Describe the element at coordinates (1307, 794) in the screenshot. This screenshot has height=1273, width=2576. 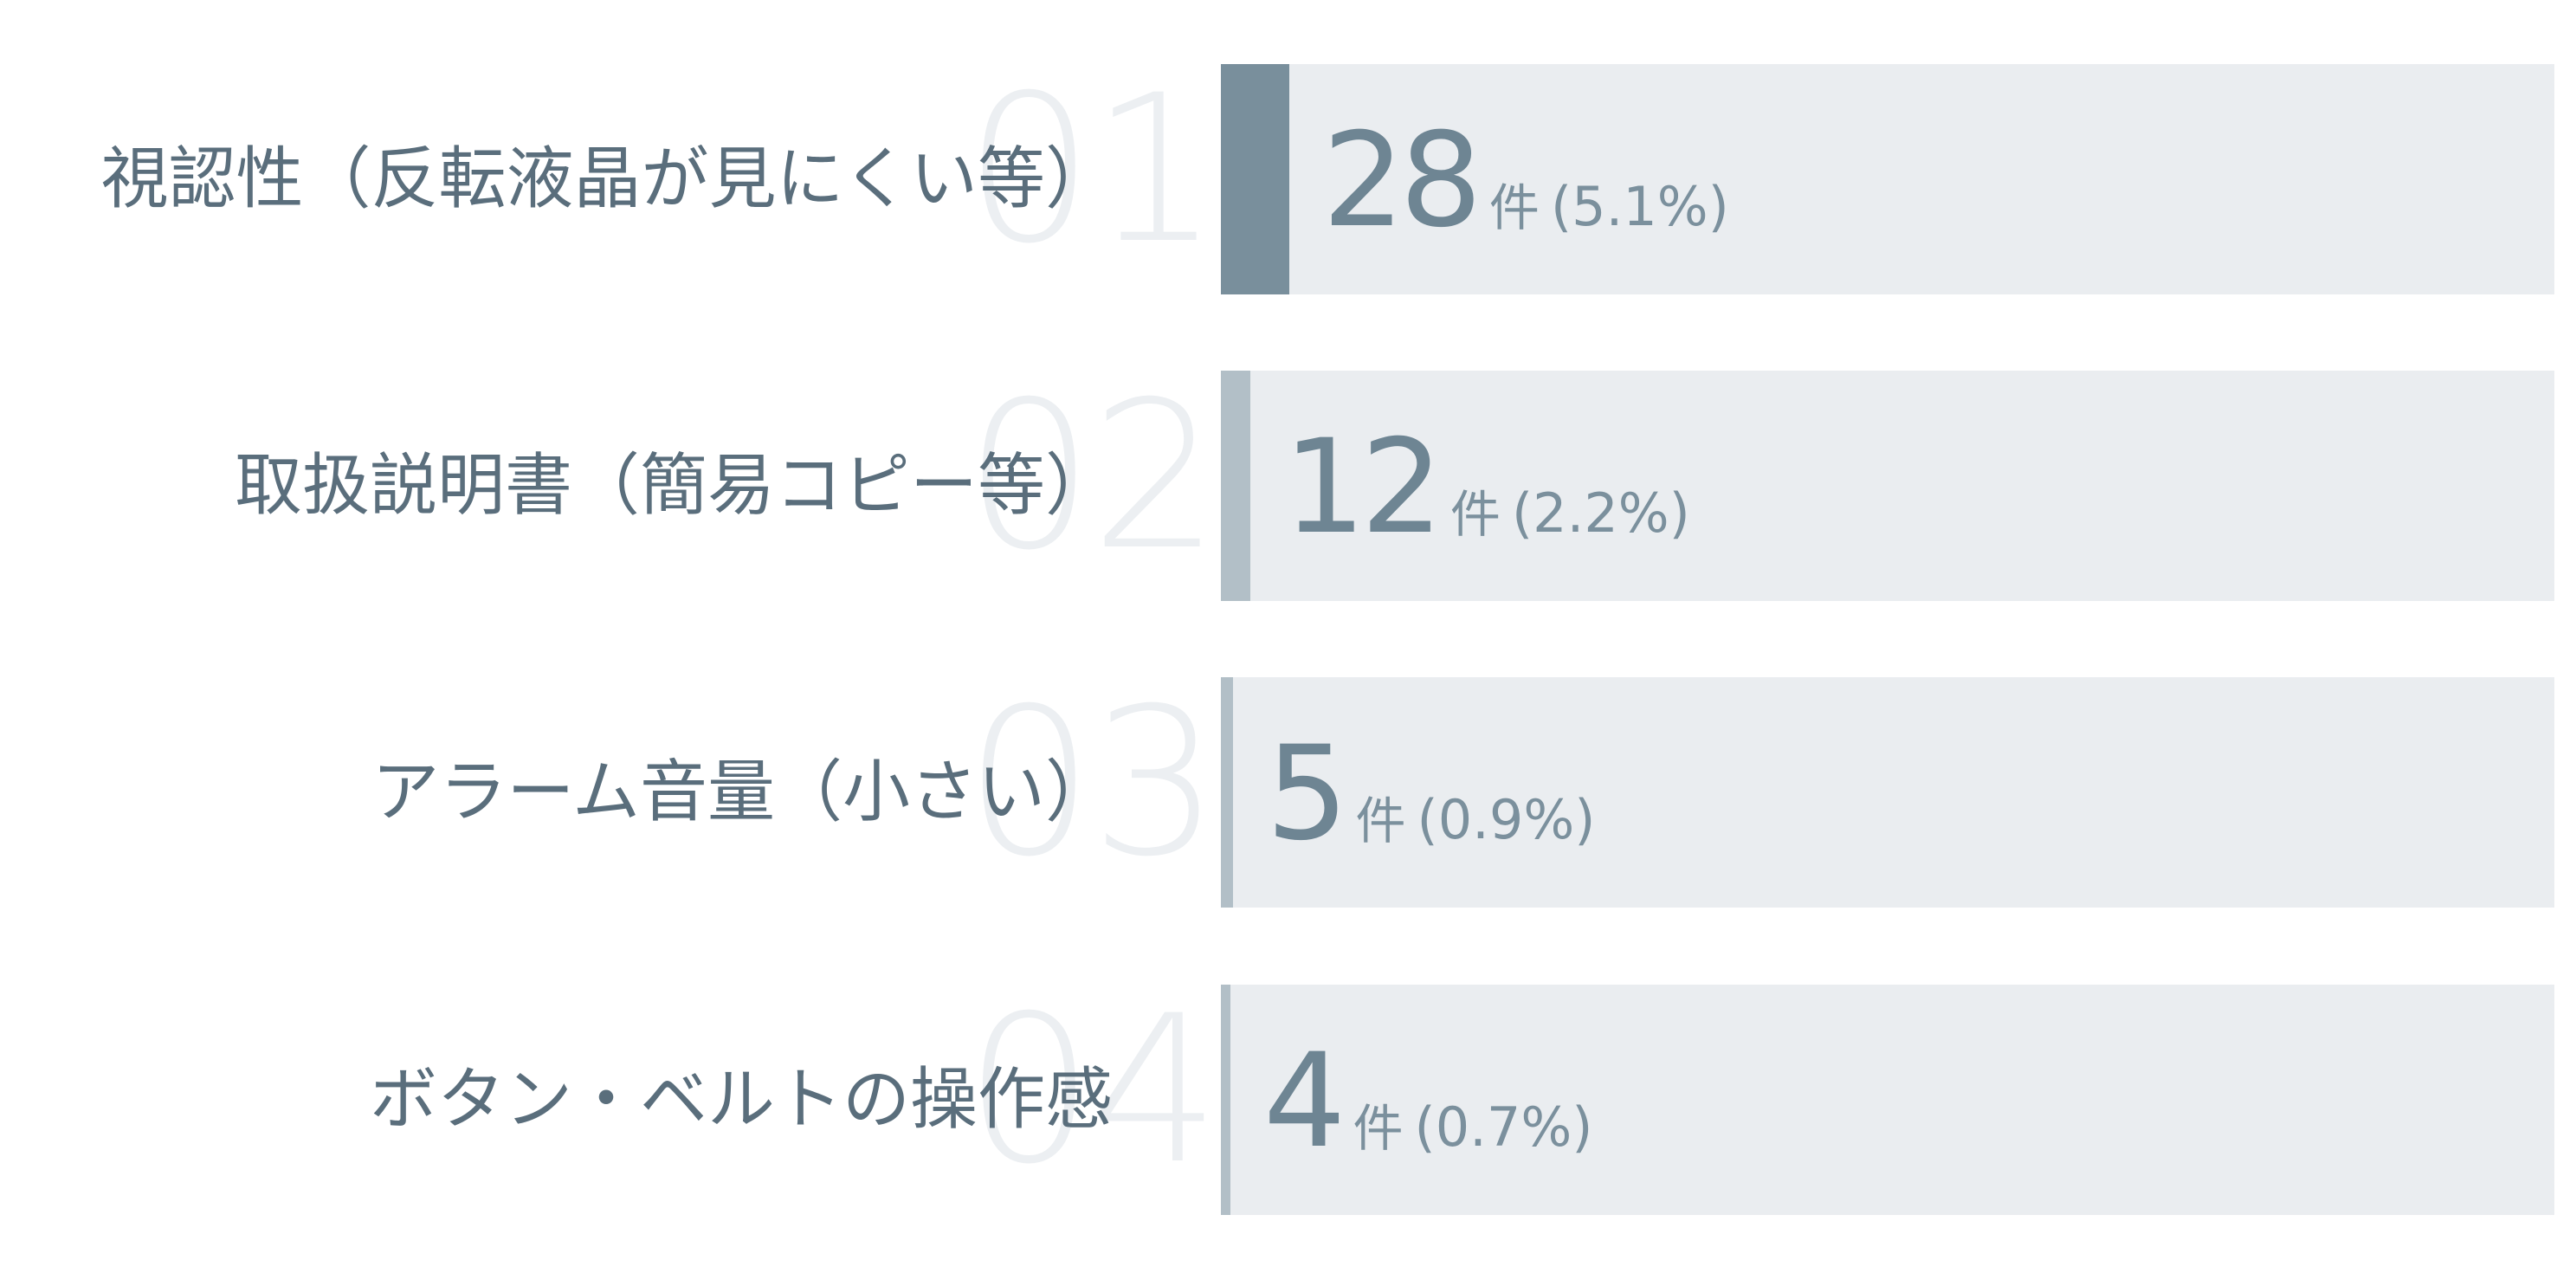
I see `count-value: 5` at that location.